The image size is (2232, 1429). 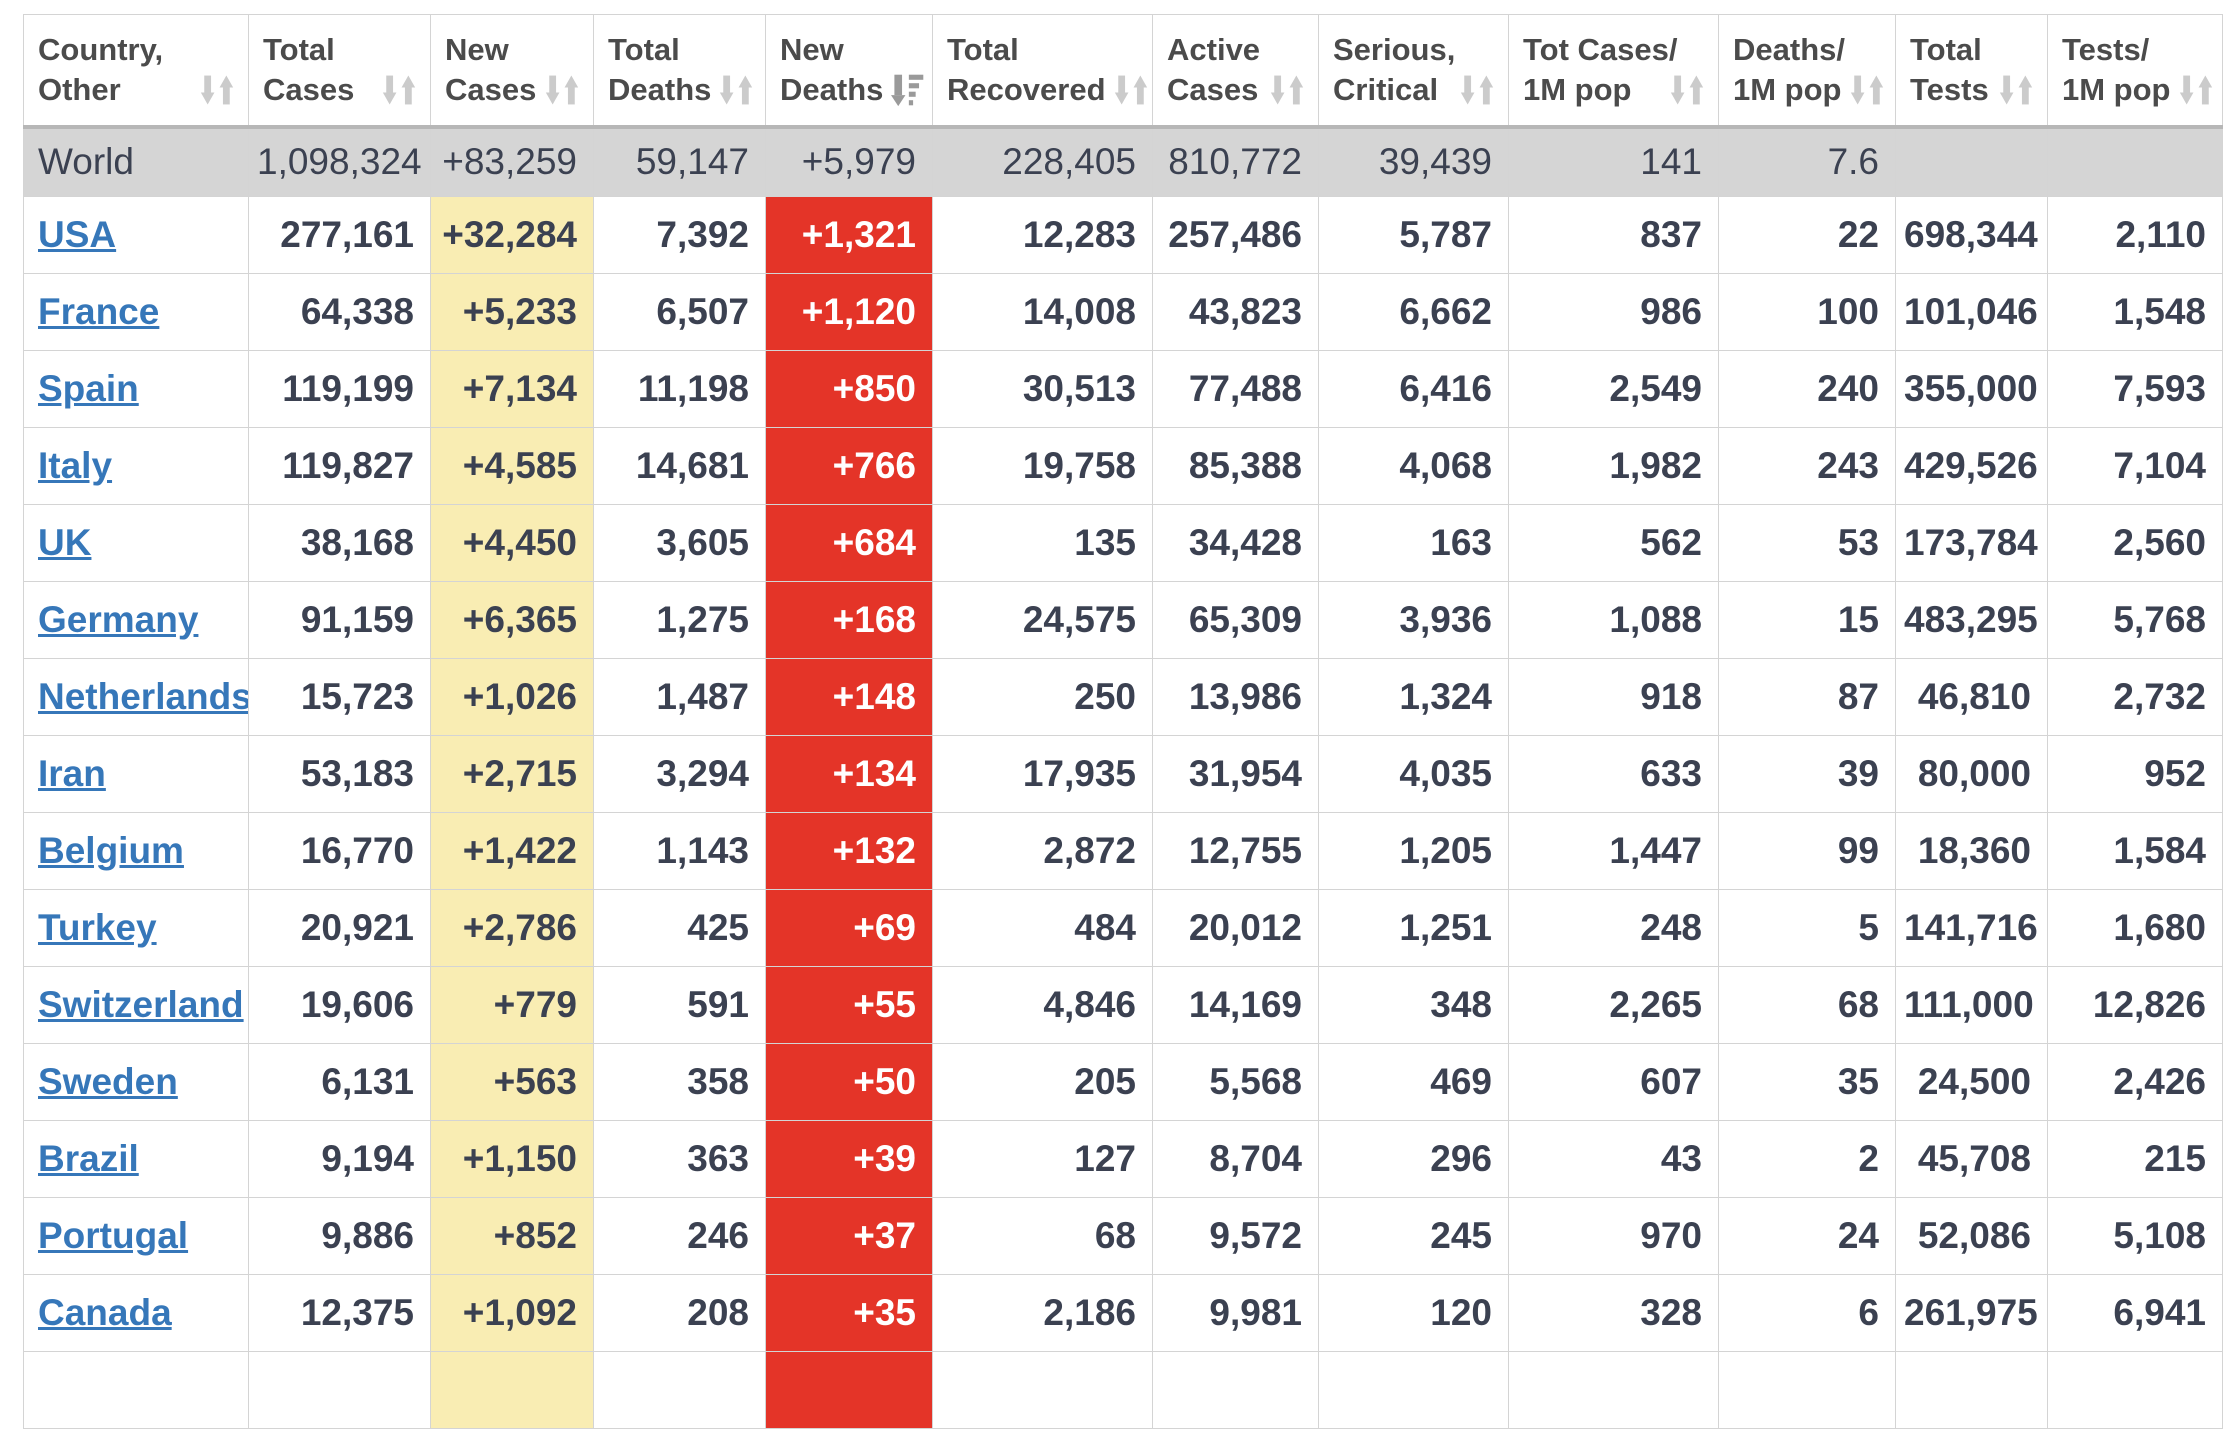 I want to click on row-label: World, so click(x=86, y=162).